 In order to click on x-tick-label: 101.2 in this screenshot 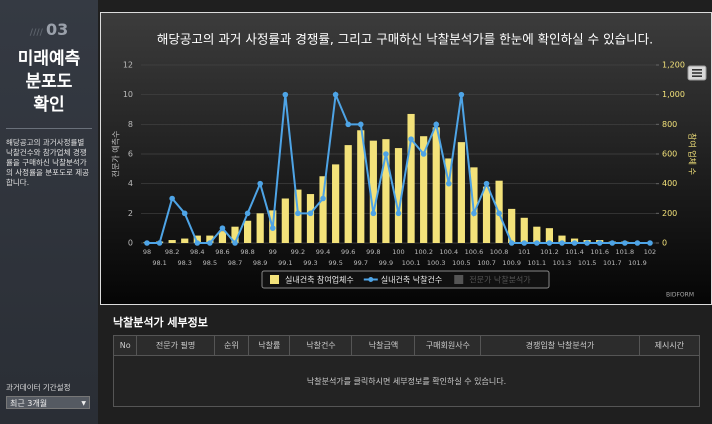, I will do `click(549, 252)`.